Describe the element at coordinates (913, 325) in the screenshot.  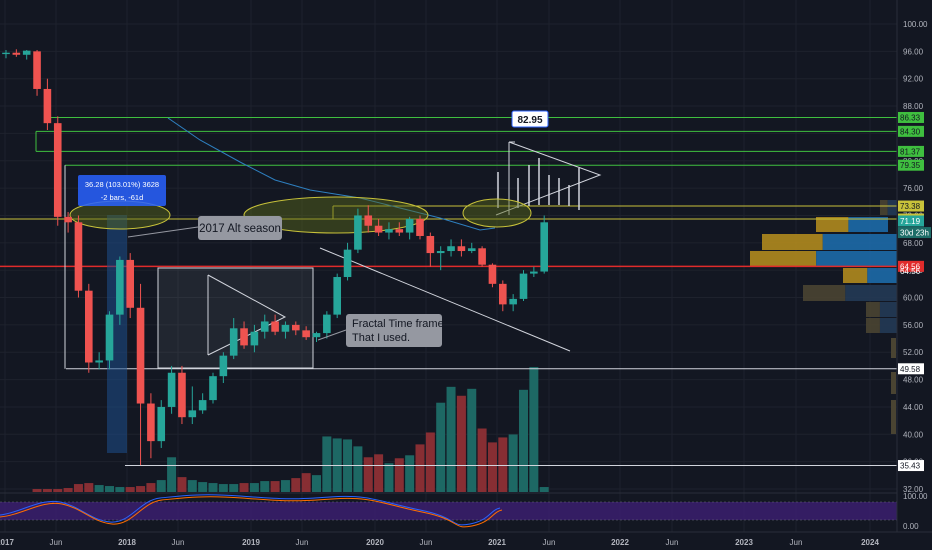
I see `price-tick-label: 56.00` at that location.